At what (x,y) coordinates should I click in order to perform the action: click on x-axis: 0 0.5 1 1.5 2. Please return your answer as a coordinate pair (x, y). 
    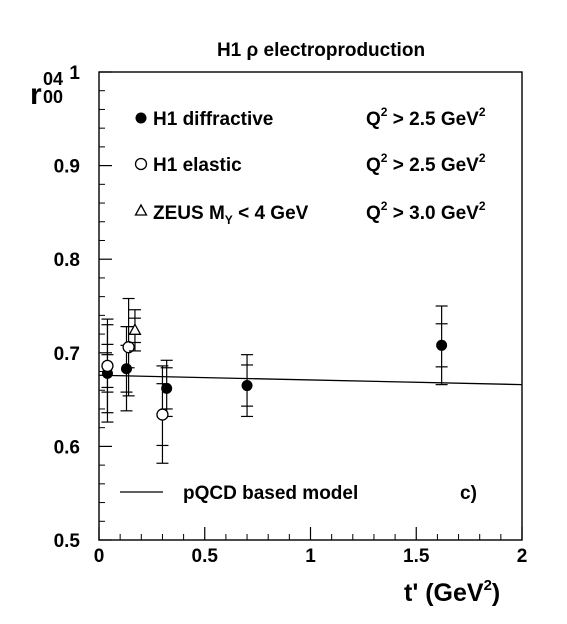
    Looking at the image, I should click on (311, 547).